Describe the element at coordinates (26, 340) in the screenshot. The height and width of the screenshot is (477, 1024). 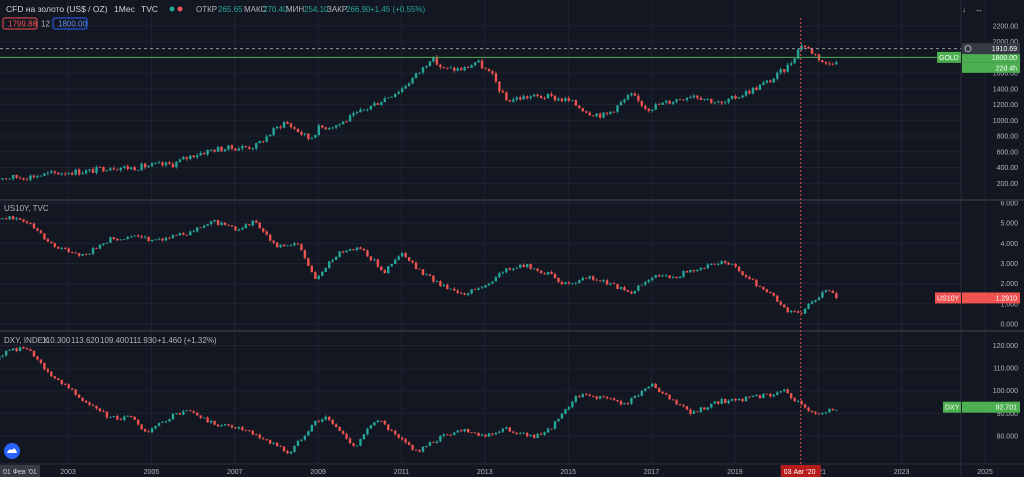
I see `dxy-title: DXY, INDEX` at that location.